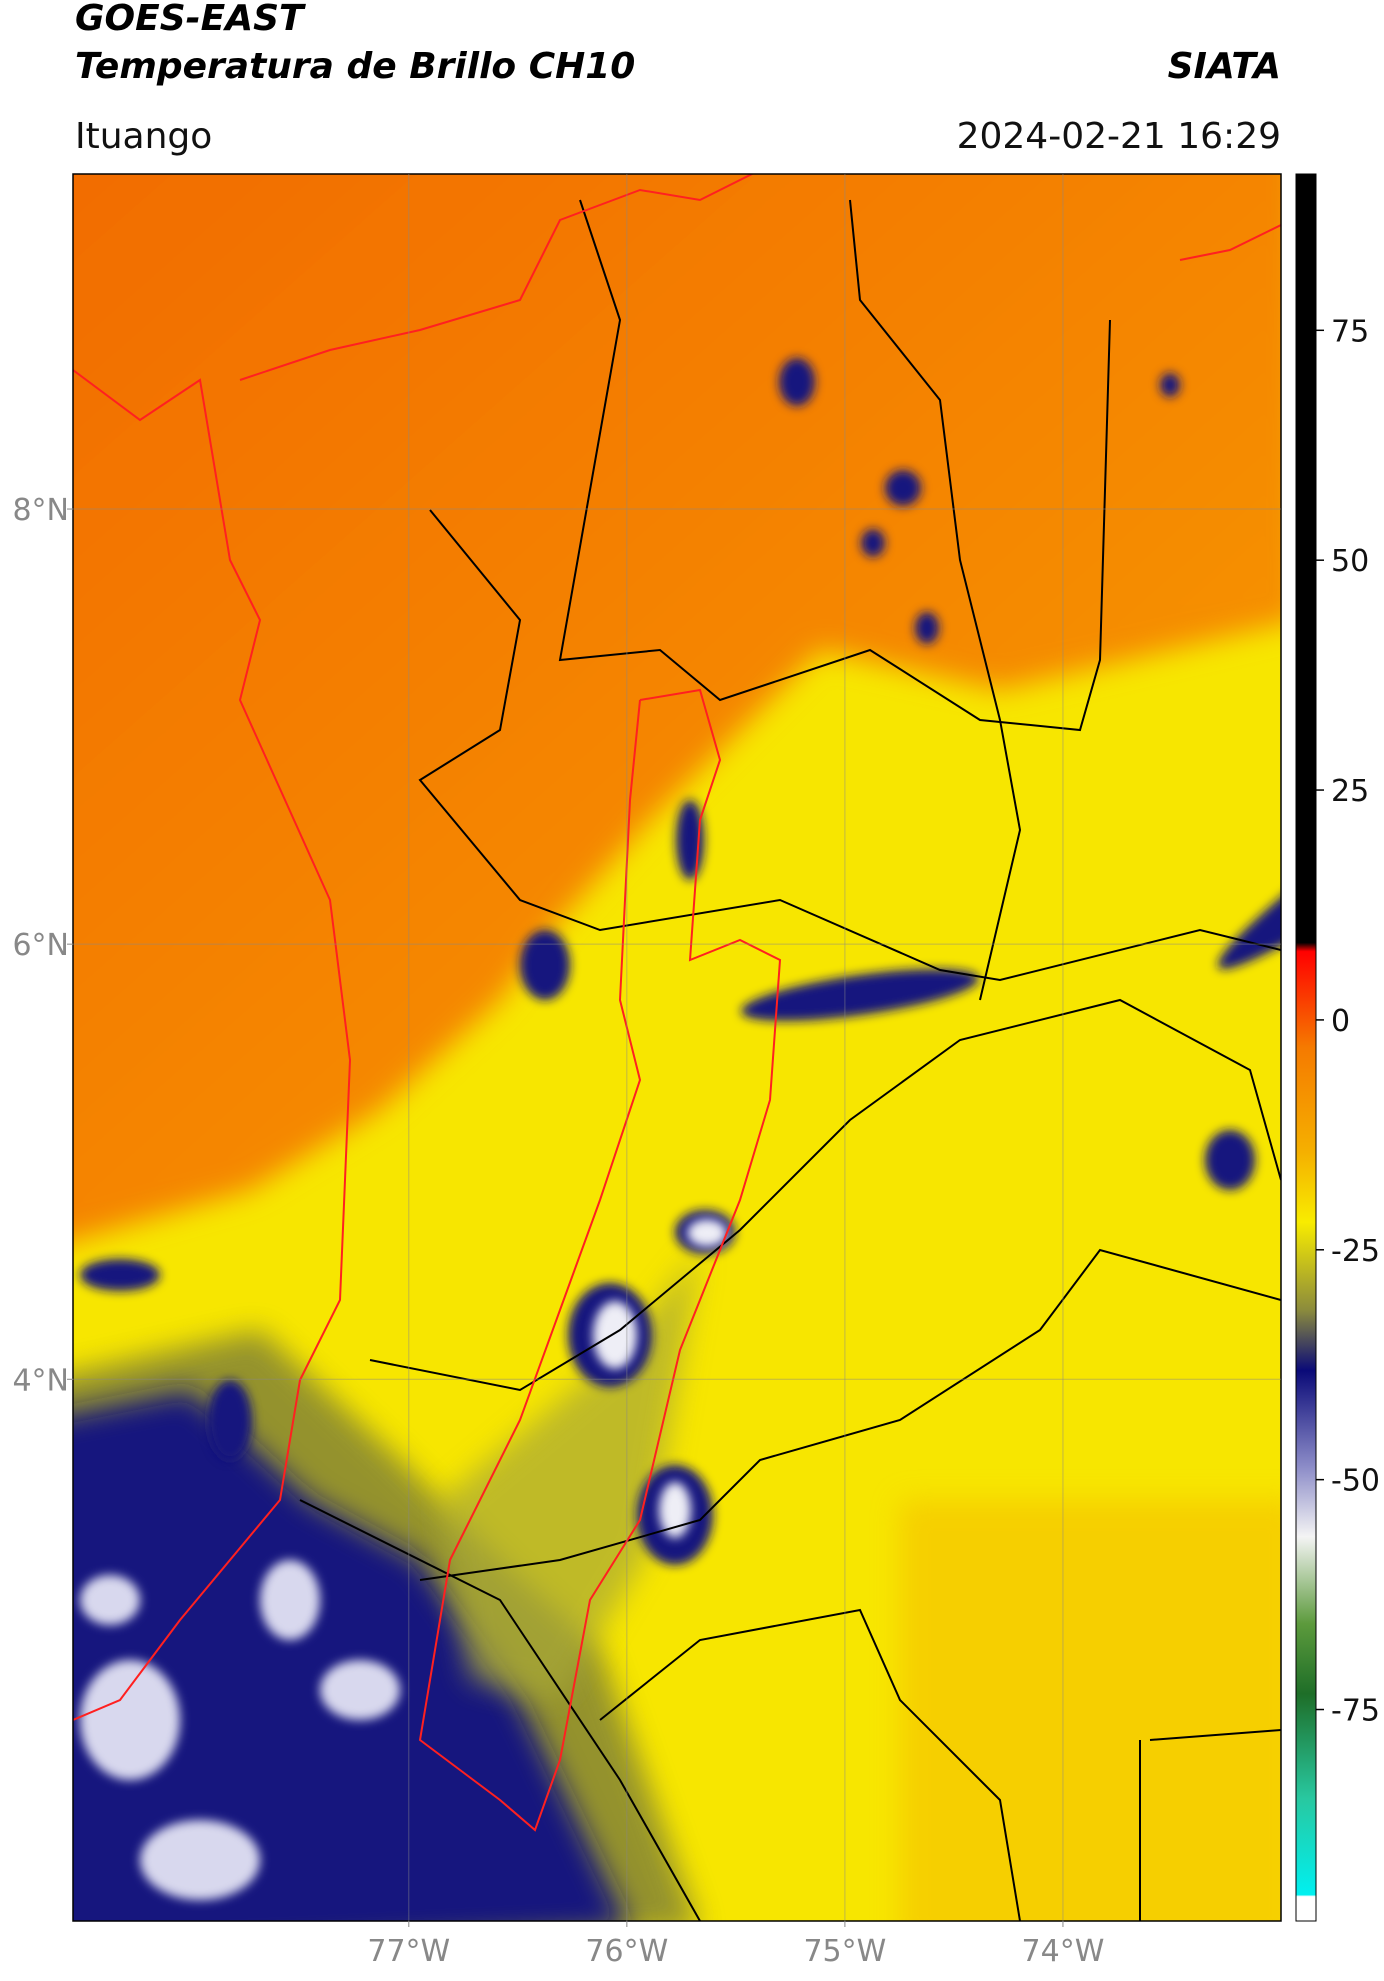 The image size is (1384, 1981). Describe the element at coordinates (1350, 791) in the screenshot. I see `colorbar-tick-label: 25` at that location.